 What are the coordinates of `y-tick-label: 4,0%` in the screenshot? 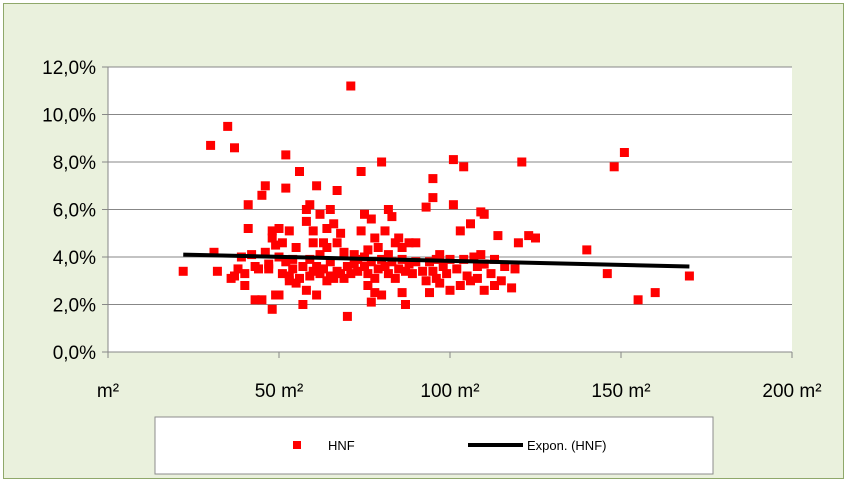 It's located at (74, 258).